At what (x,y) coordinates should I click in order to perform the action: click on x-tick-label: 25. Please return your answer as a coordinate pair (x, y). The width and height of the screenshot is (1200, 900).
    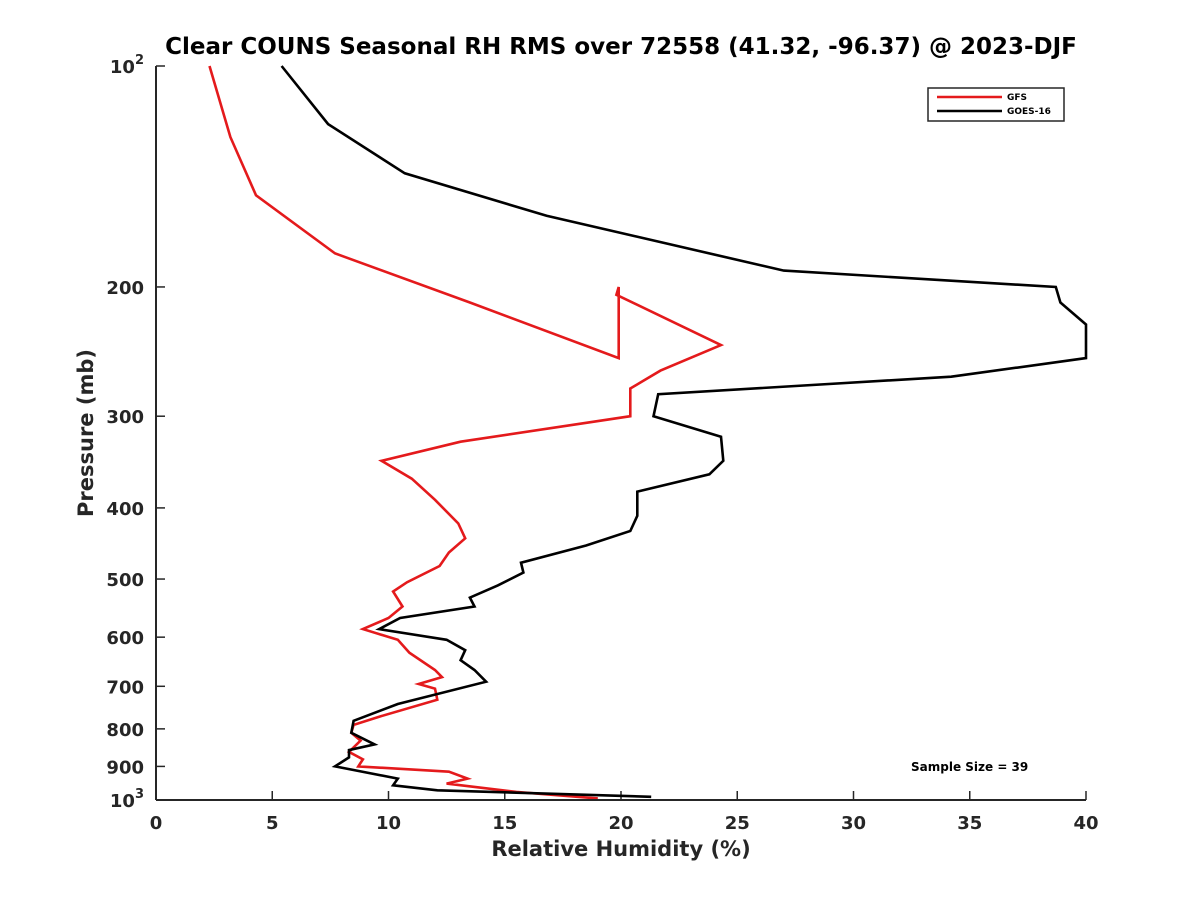
    Looking at the image, I should click on (737, 823).